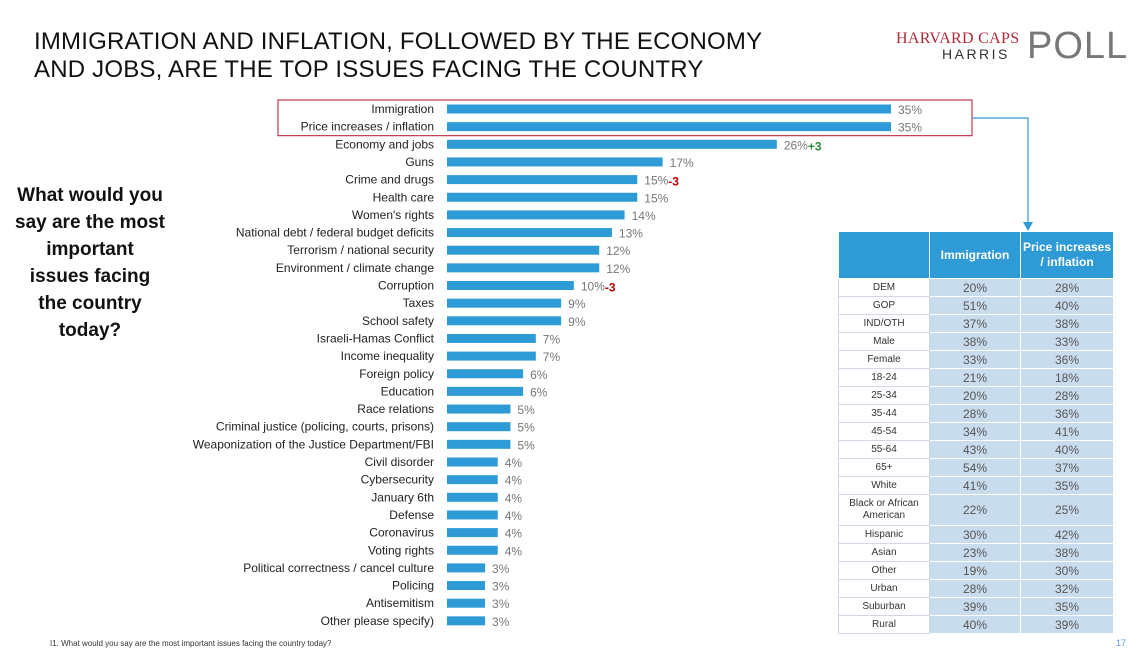 This screenshot has width=1131, height=652. I want to click on inflation-value: 42%, so click(1067, 534).